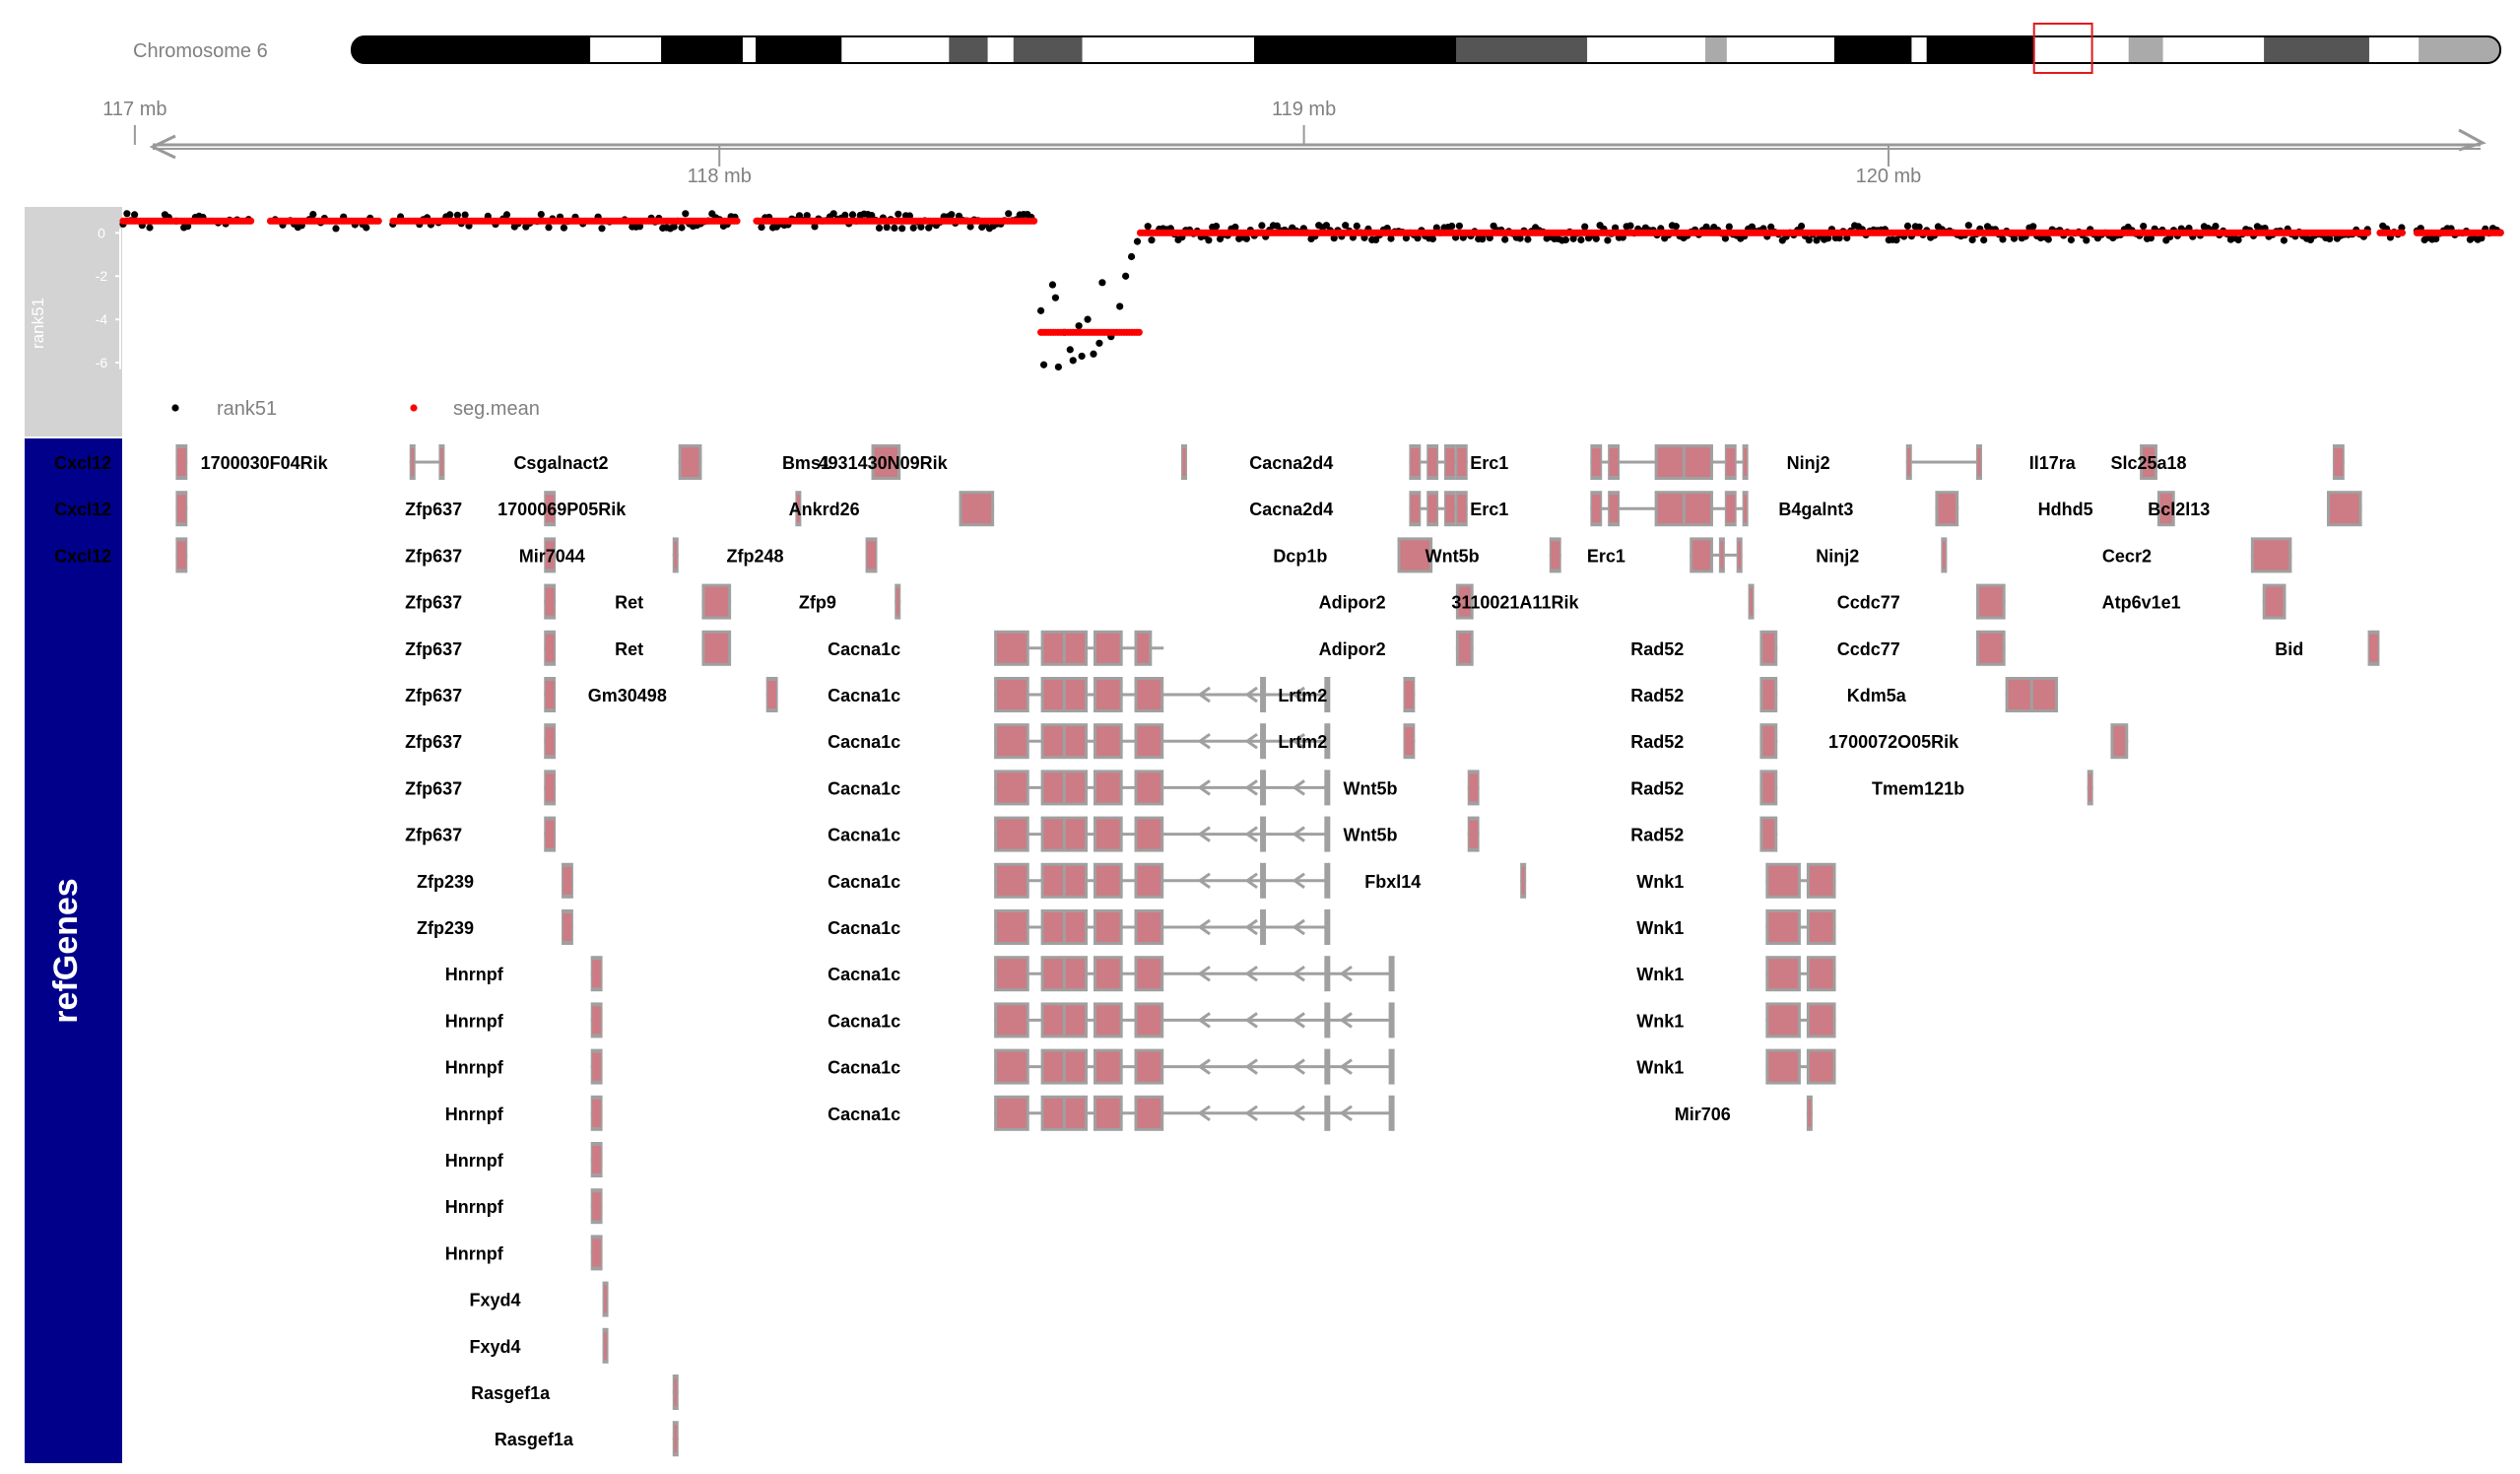 This screenshot has height=1474, width=2520. I want to click on gene-label: Wnk1, so click(1660, 975).